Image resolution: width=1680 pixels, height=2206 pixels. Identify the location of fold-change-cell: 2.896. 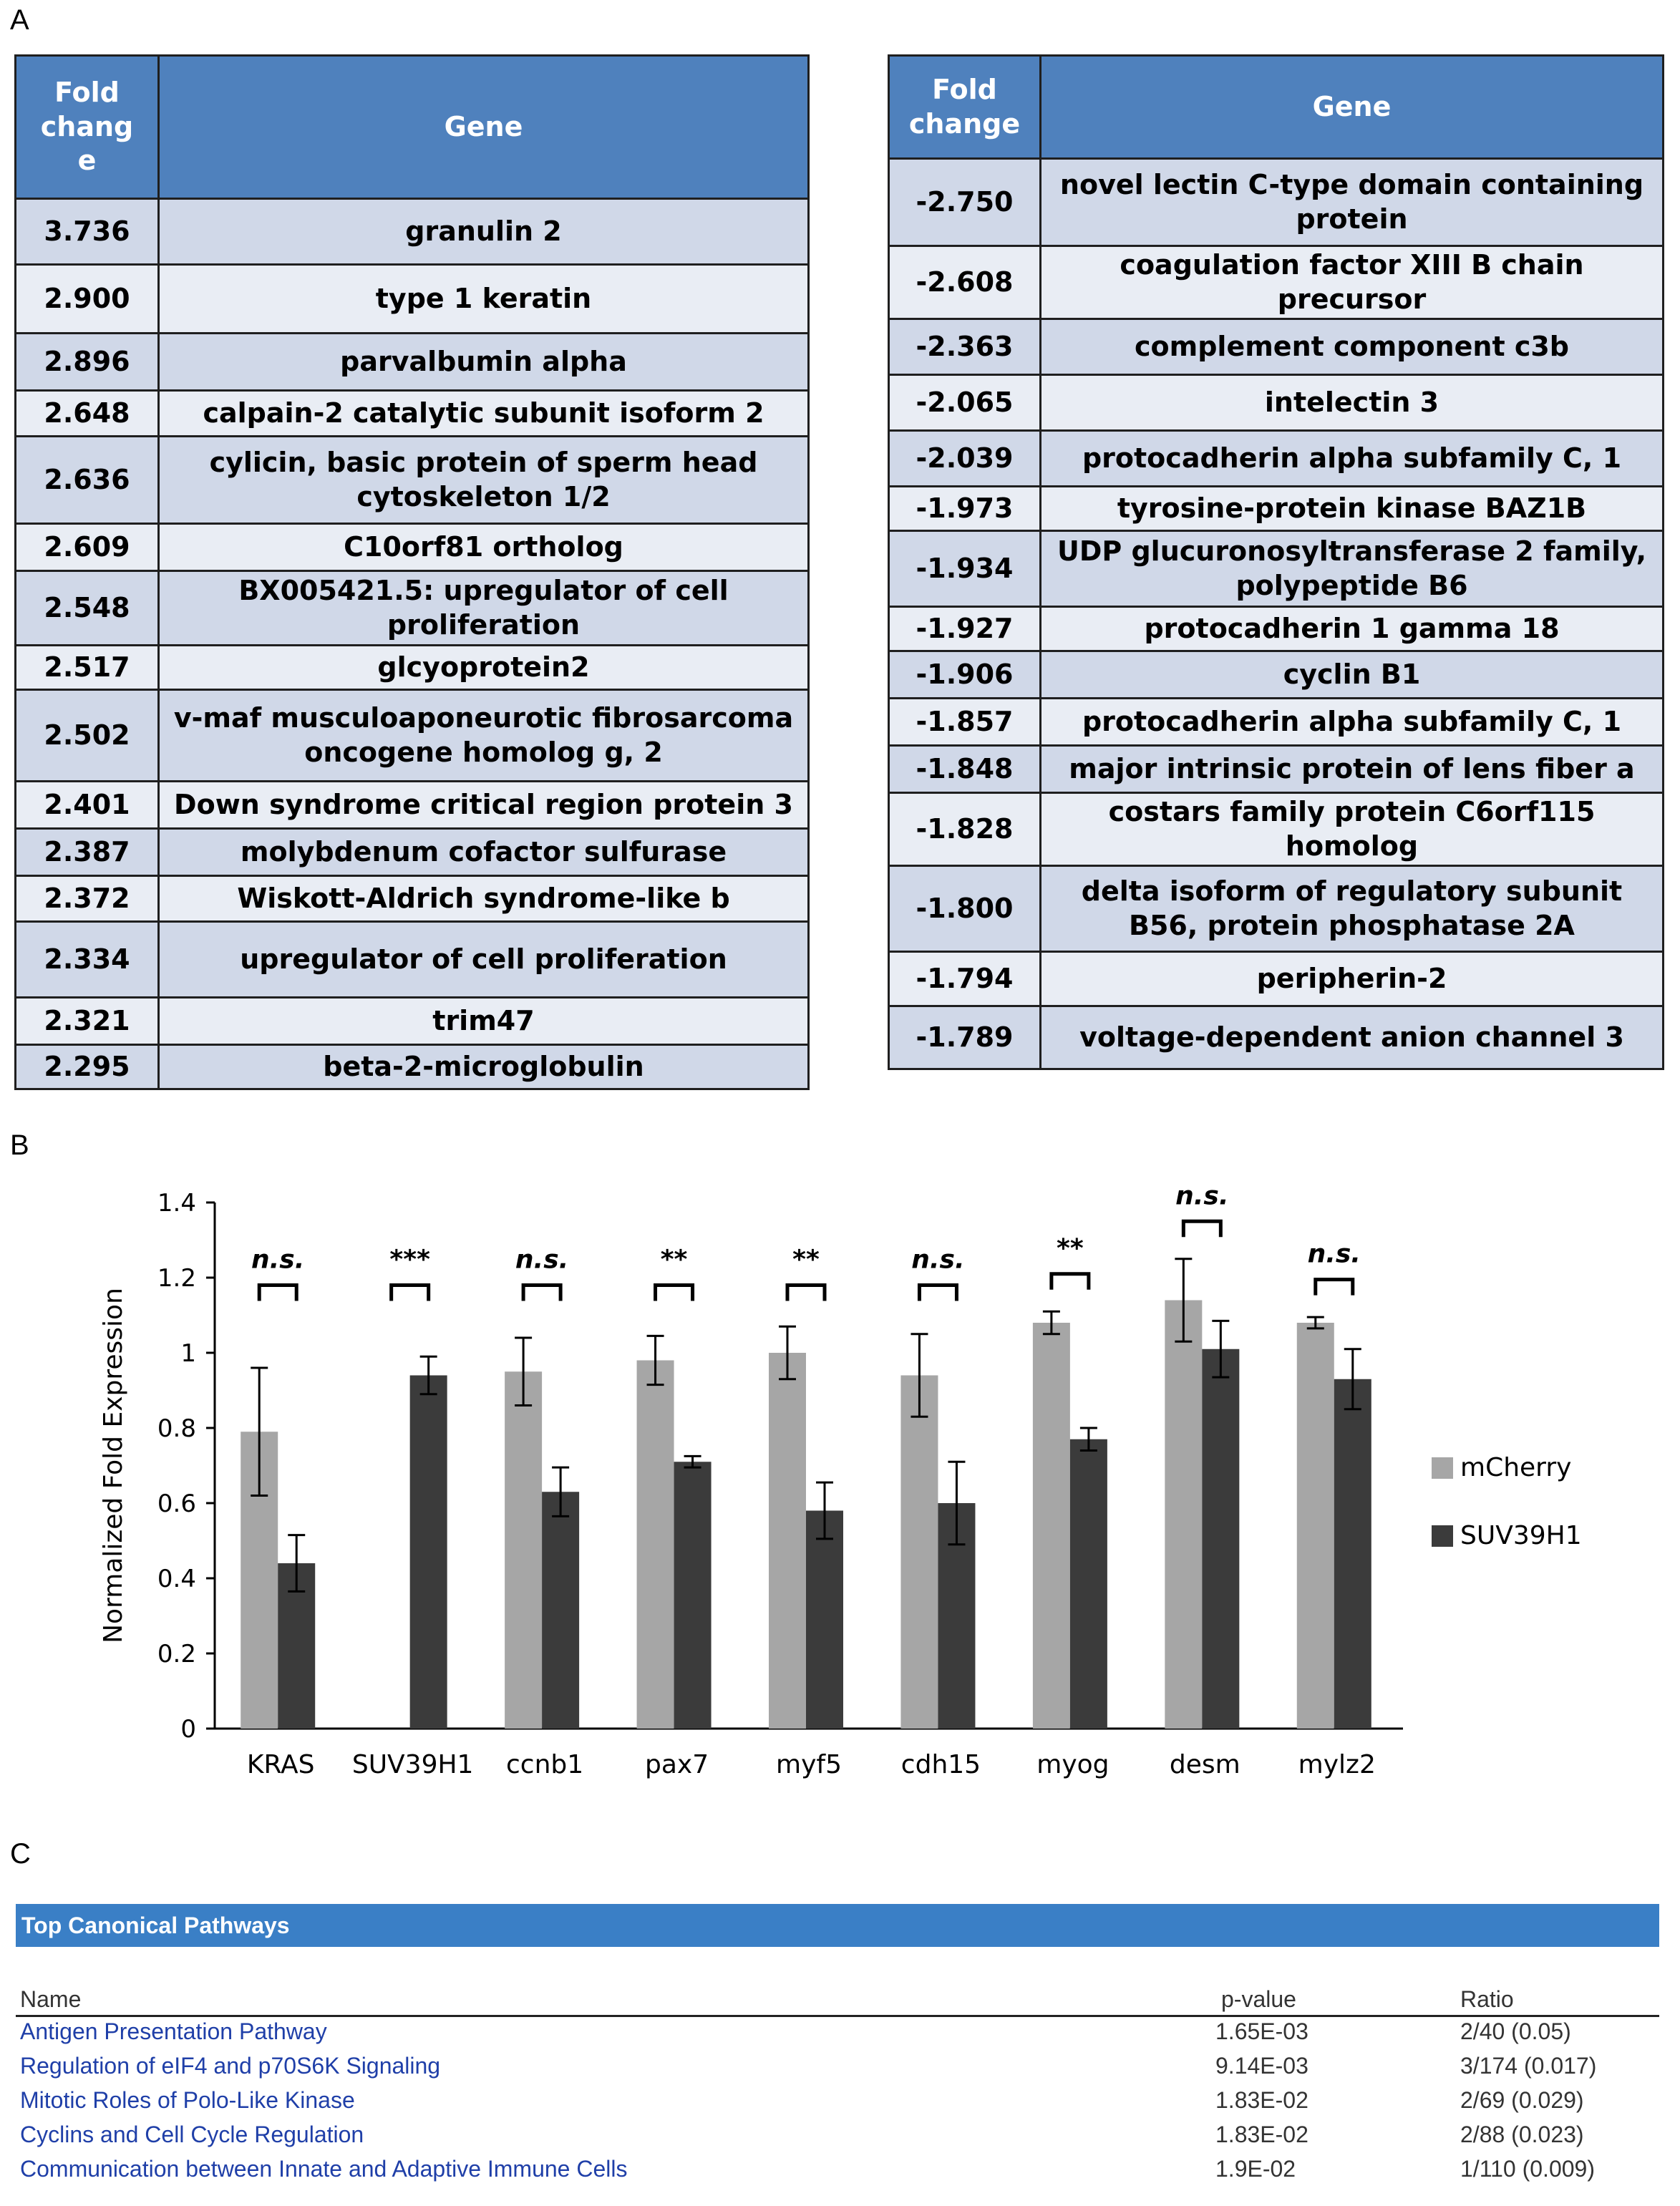
(87, 362).